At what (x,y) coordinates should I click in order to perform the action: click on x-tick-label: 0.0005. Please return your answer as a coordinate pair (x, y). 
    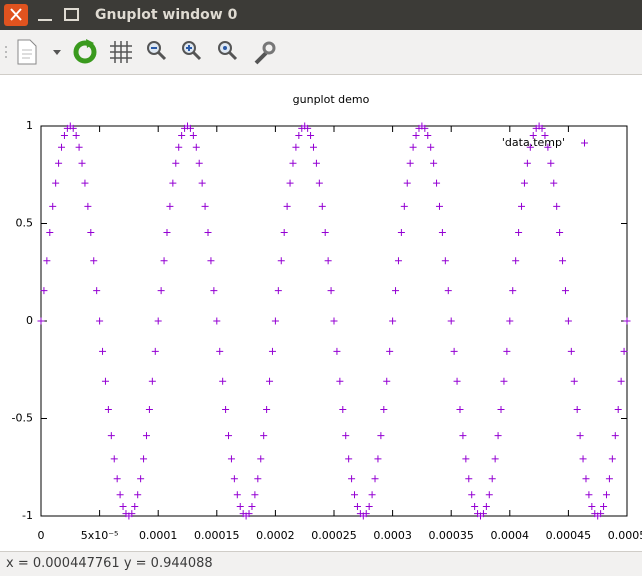
    Looking at the image, I should click on (625, 535).